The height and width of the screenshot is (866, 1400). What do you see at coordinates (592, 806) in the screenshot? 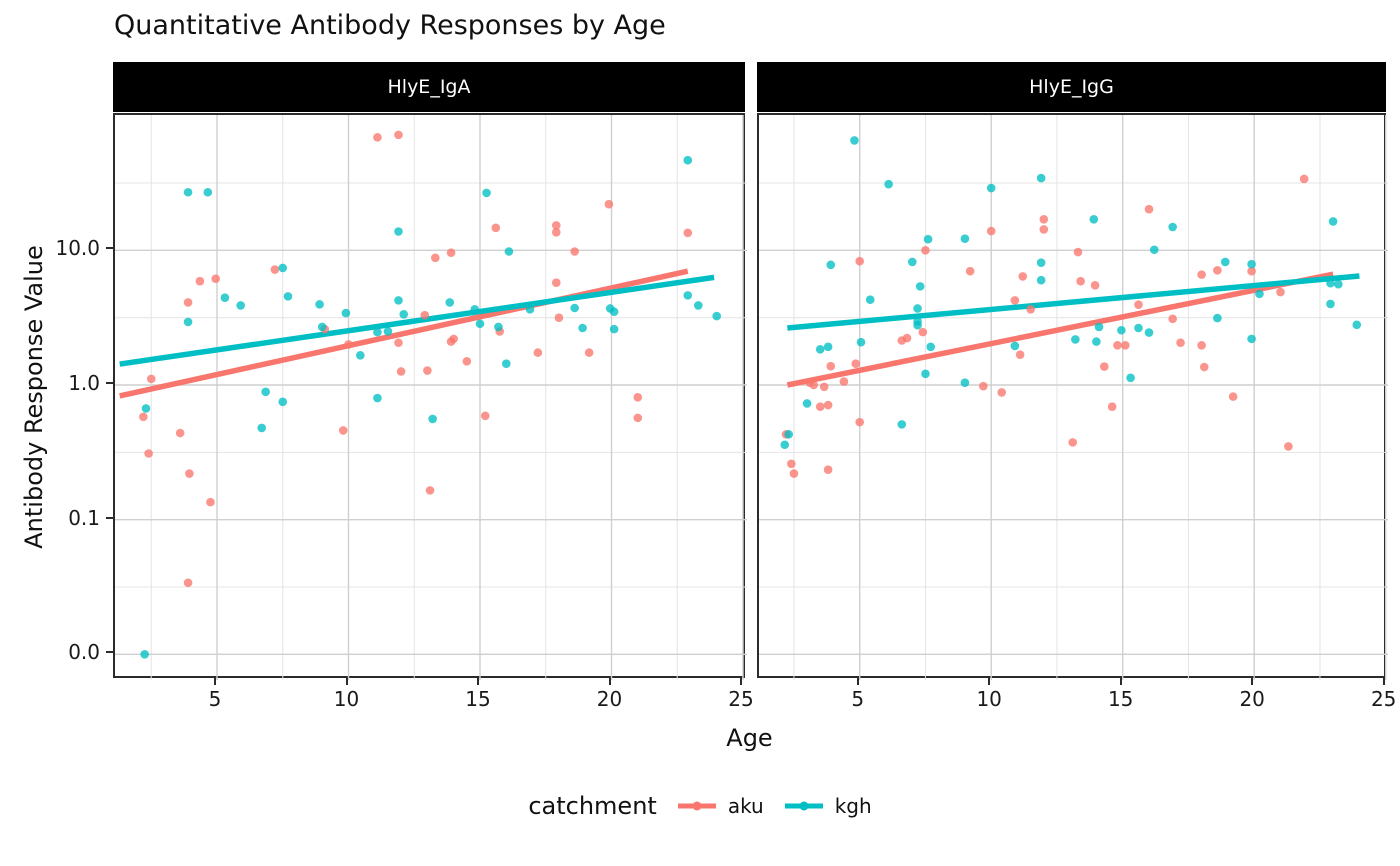
I see `legend-title: catchment` at bounding box center [592, 806].